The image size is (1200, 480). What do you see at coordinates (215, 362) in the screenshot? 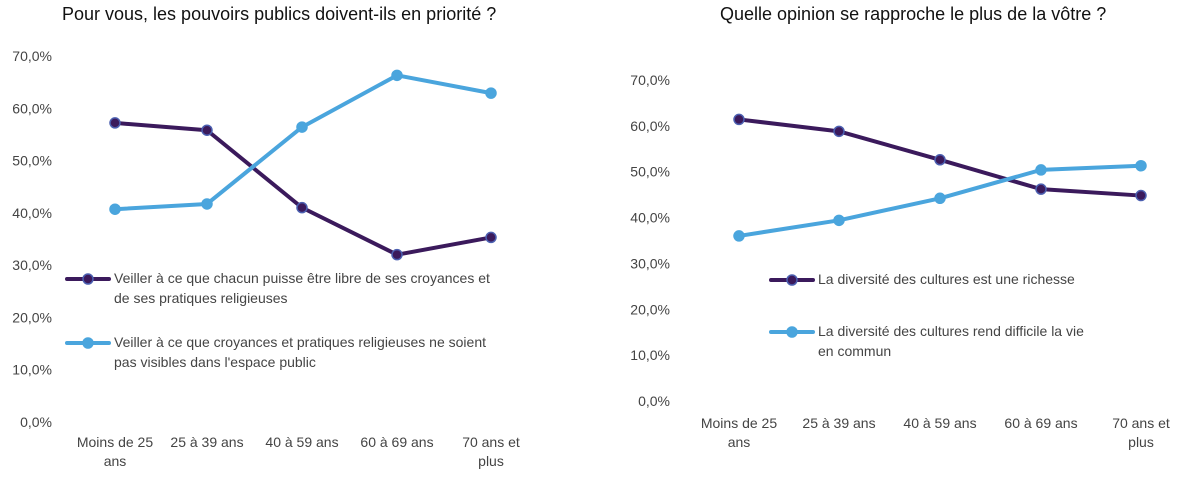
I see `legend-label-line: pas visibles dans l'espace public` at bounding box center [215, 362].